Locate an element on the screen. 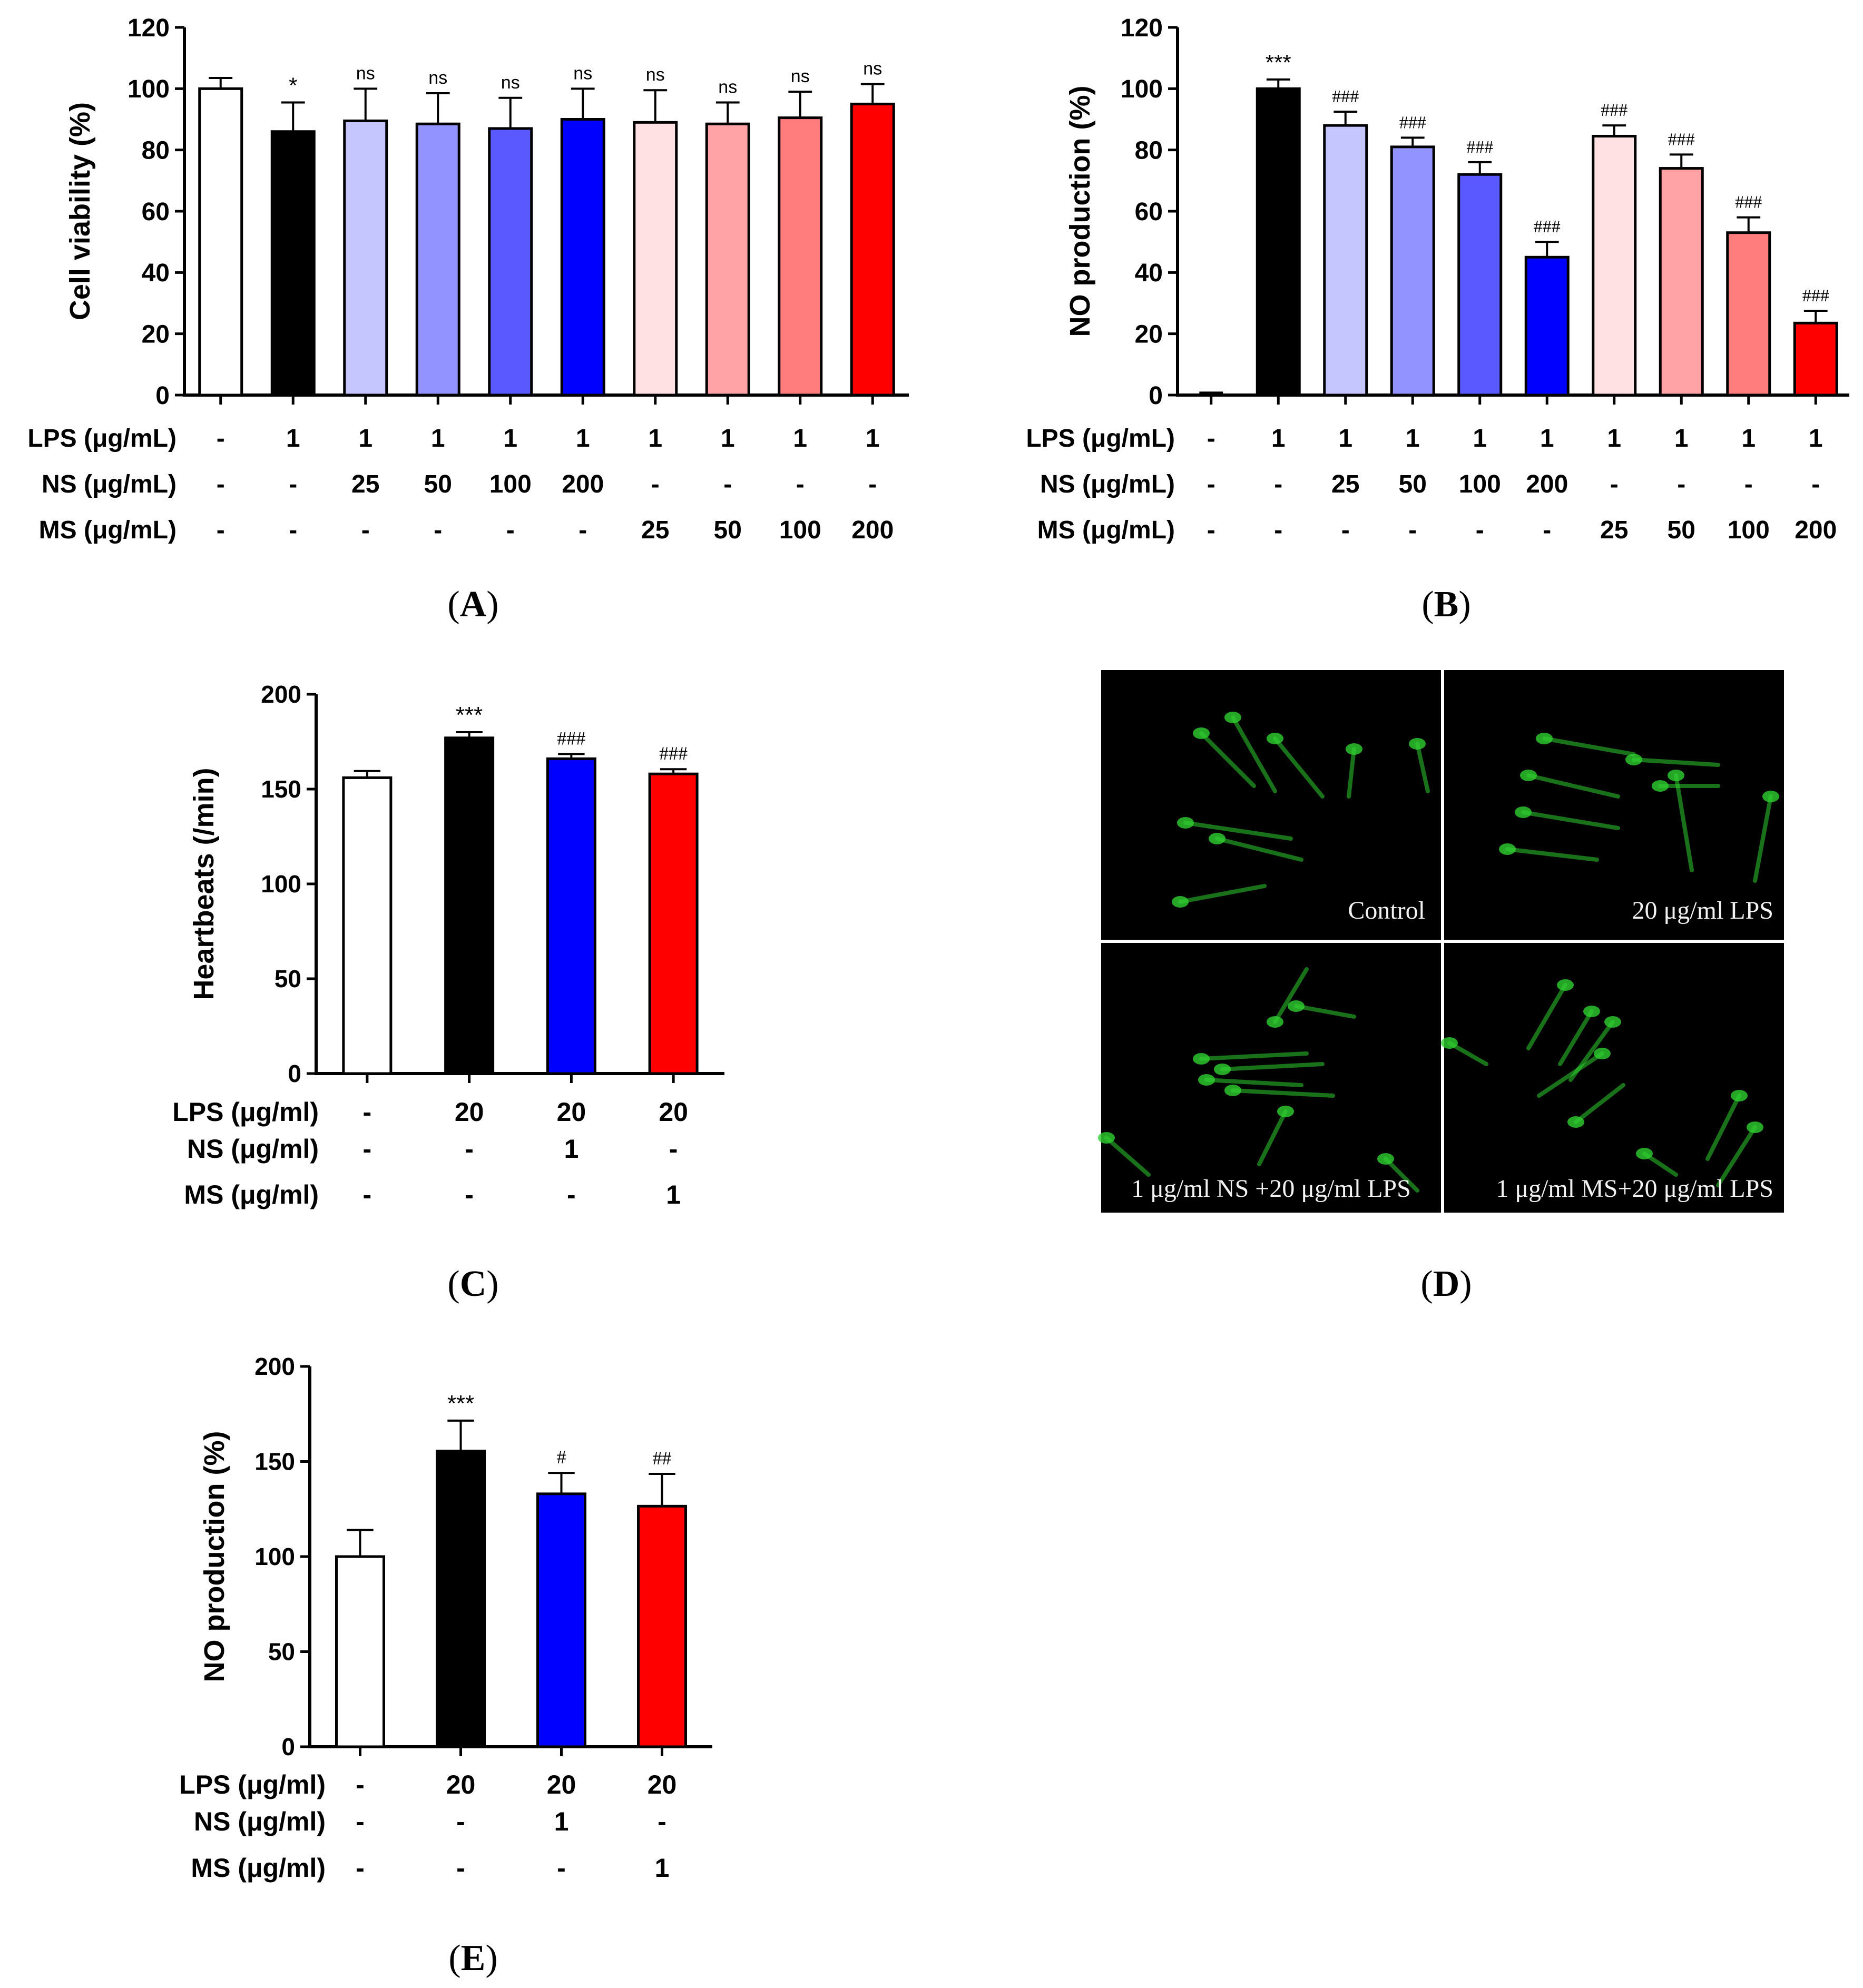 The height and width of the screenshot is (1988, 1863). treatment-row-label: MS (μg/ml) is located at coordinates (258, 1868).